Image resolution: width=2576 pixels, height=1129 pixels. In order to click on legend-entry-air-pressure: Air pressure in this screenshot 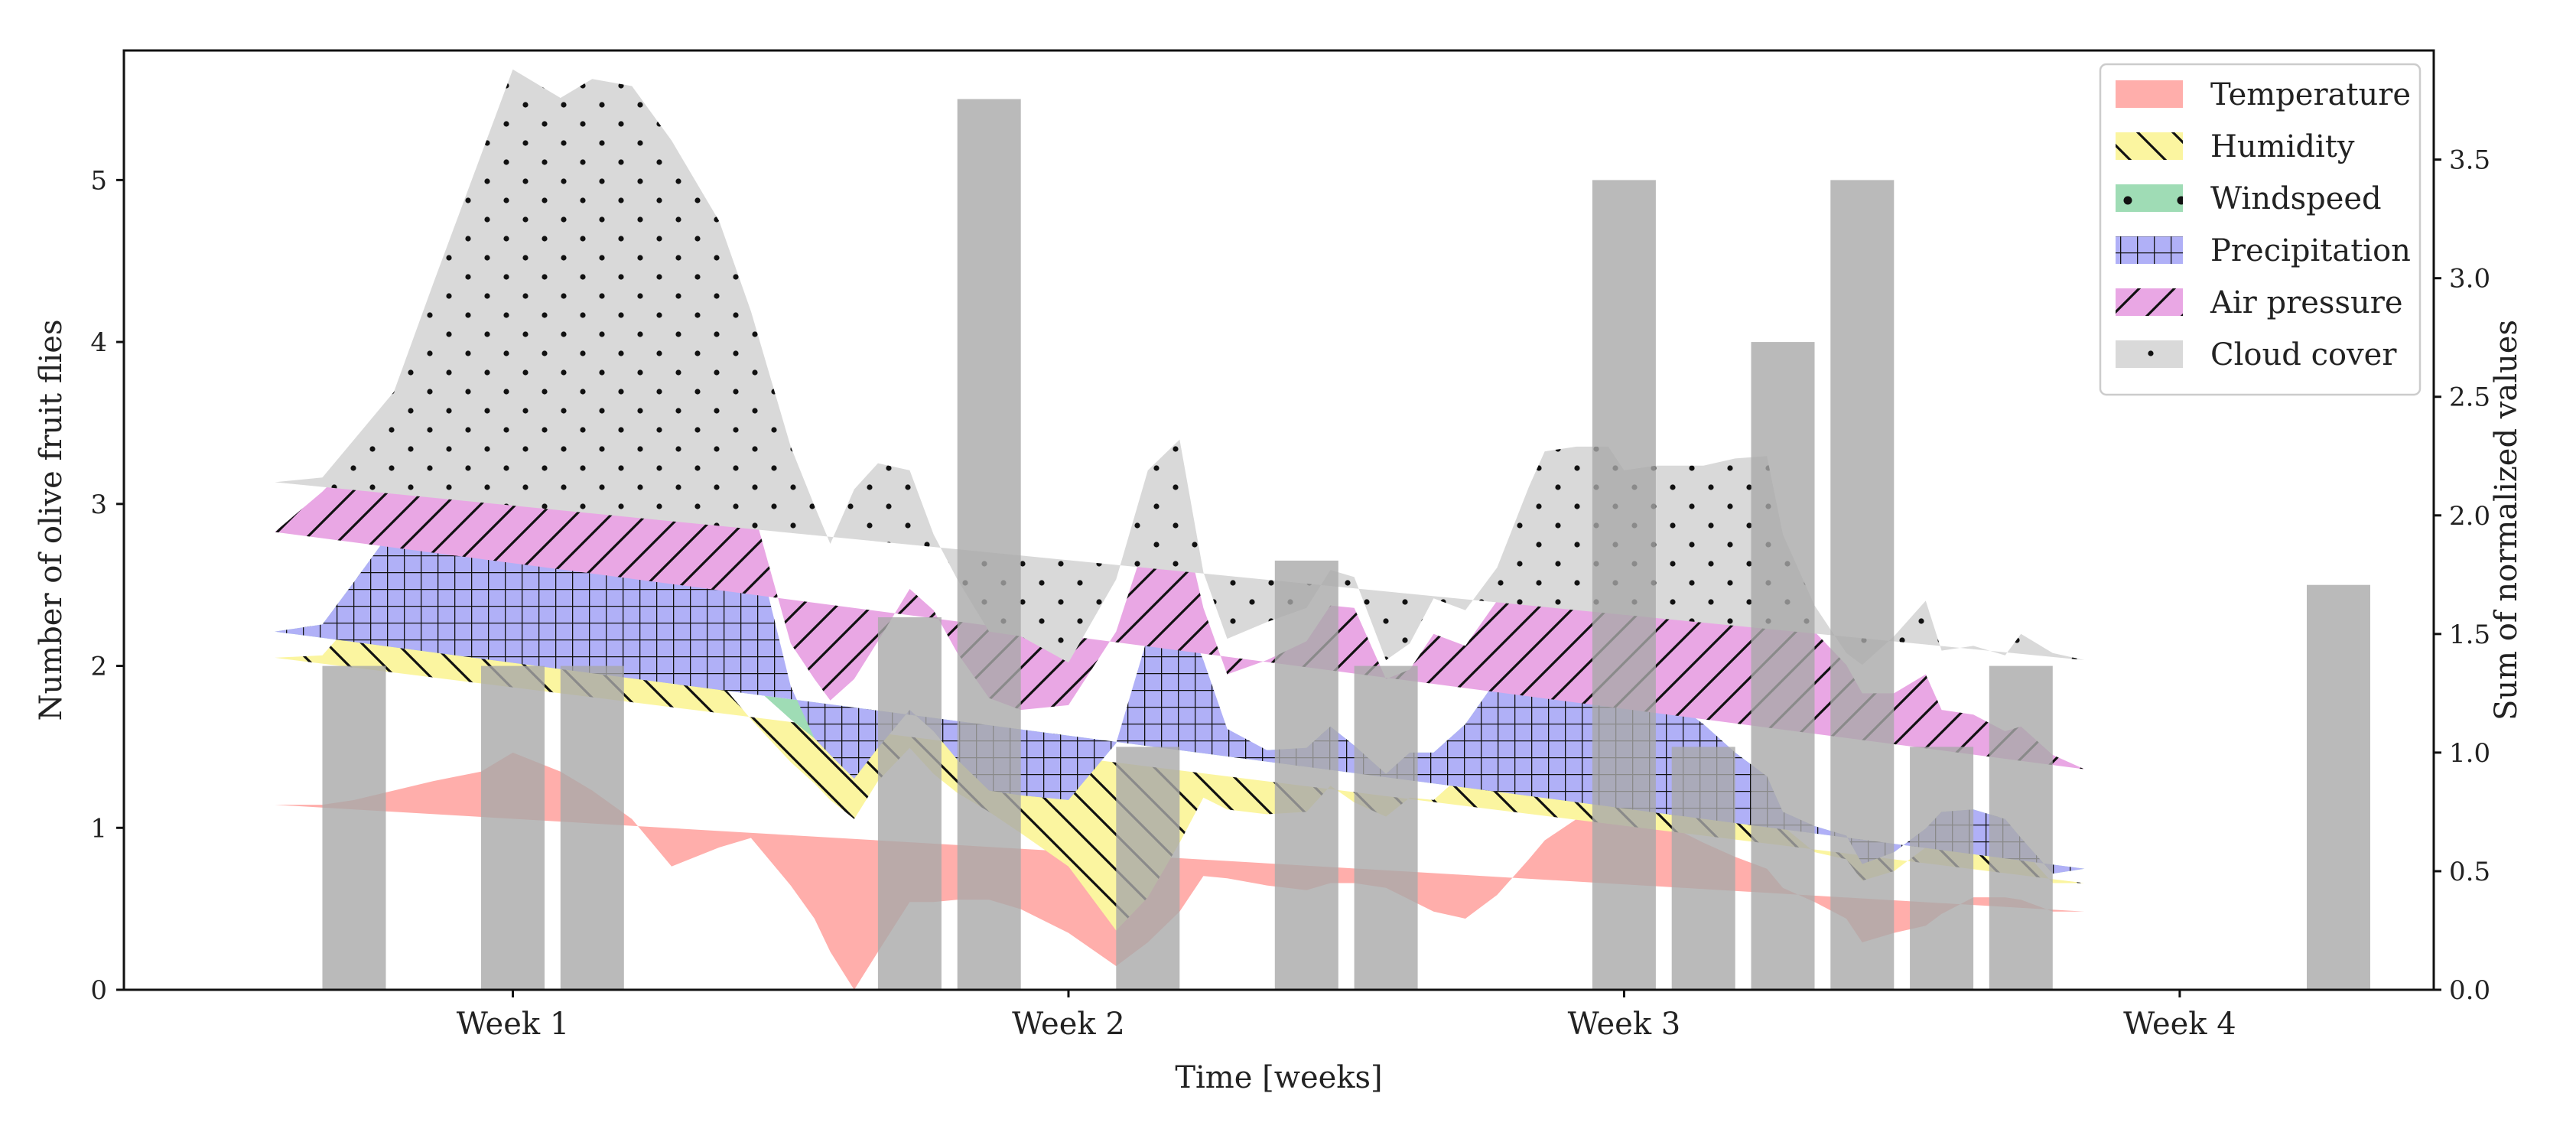, I will do `click(2259, 302)`.